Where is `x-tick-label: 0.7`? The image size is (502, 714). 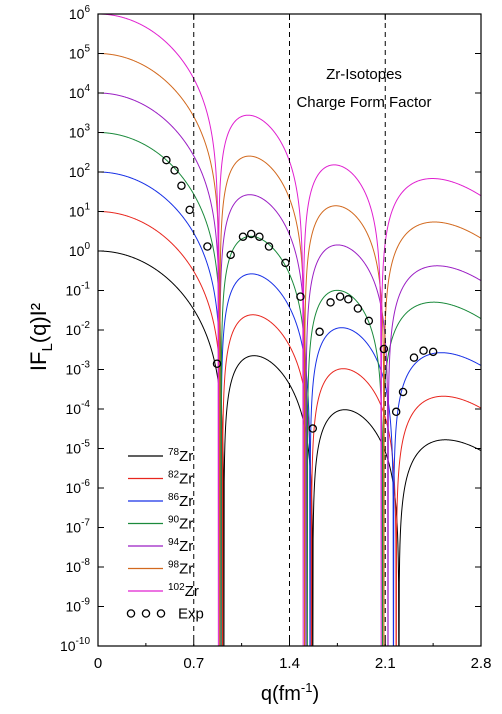
x-tick-label: 0.7 is located at coordinates (193, 663).